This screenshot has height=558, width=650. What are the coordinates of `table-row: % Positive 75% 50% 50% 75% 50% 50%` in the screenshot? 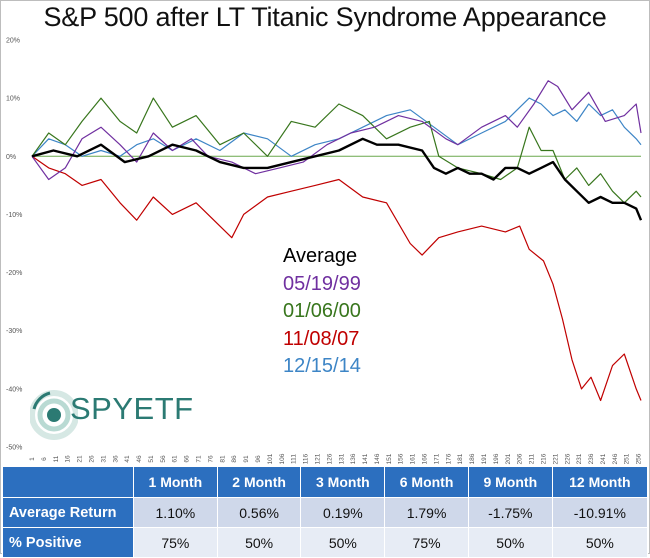 It's located at (325, 542).